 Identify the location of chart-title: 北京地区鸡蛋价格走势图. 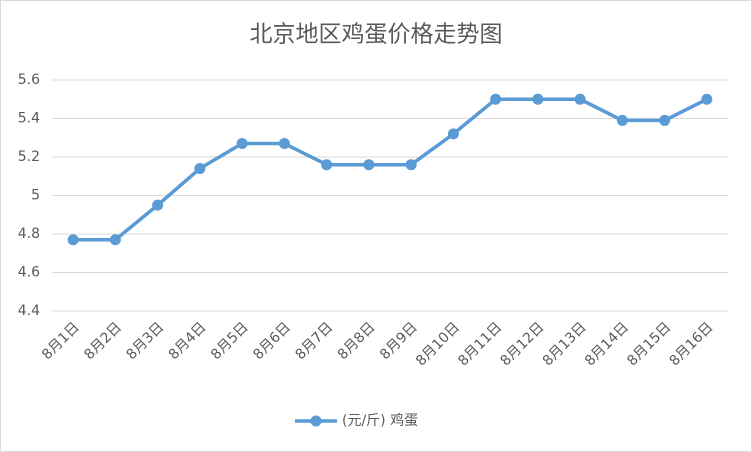
(376, 35).